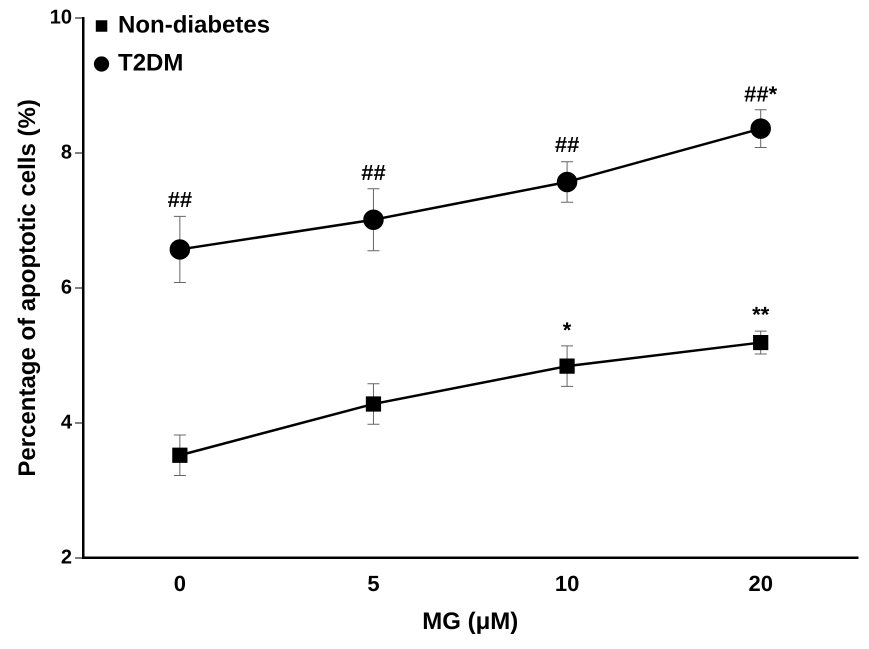  I want to click on y-tick-label: 4, so click(66, 422).